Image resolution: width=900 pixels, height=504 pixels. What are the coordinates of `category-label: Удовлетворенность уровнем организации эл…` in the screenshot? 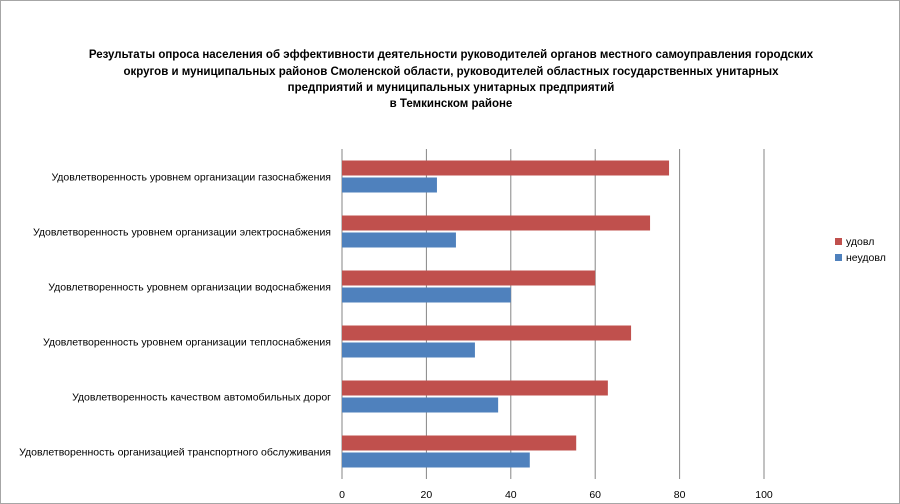 It's located at (182, 233).